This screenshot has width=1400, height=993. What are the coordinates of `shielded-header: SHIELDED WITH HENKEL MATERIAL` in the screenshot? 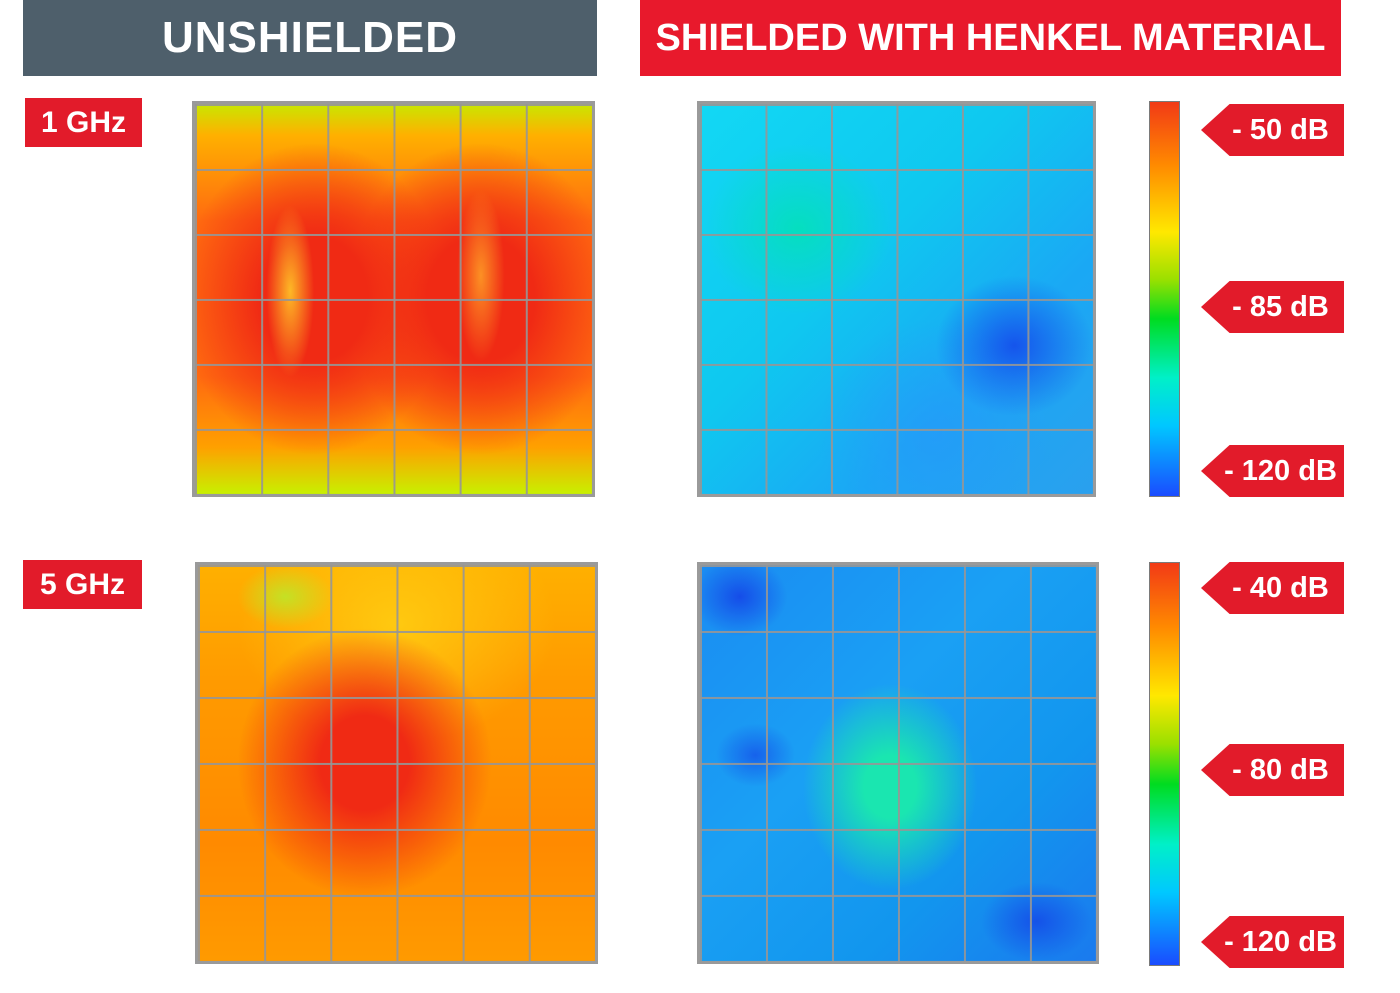 It's located at (990, 38).